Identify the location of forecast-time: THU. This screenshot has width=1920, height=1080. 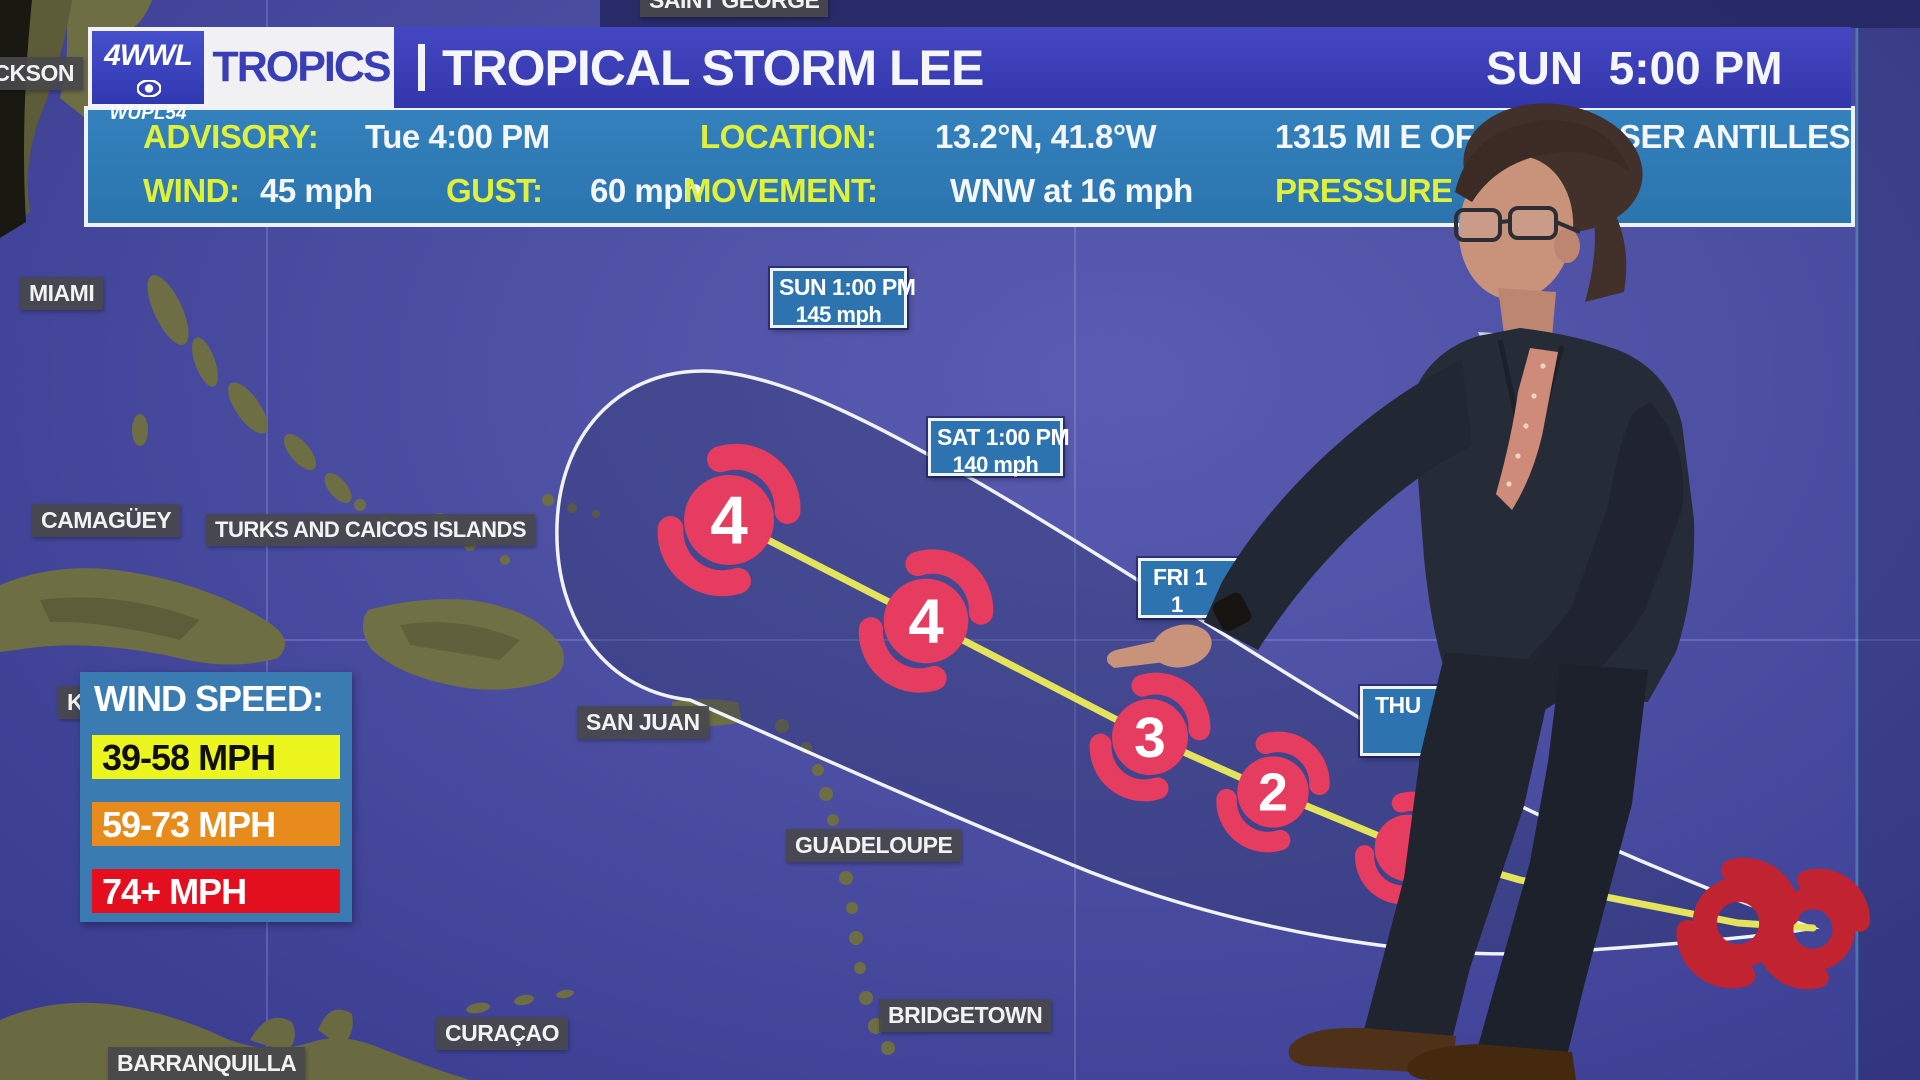
(1398, 705).